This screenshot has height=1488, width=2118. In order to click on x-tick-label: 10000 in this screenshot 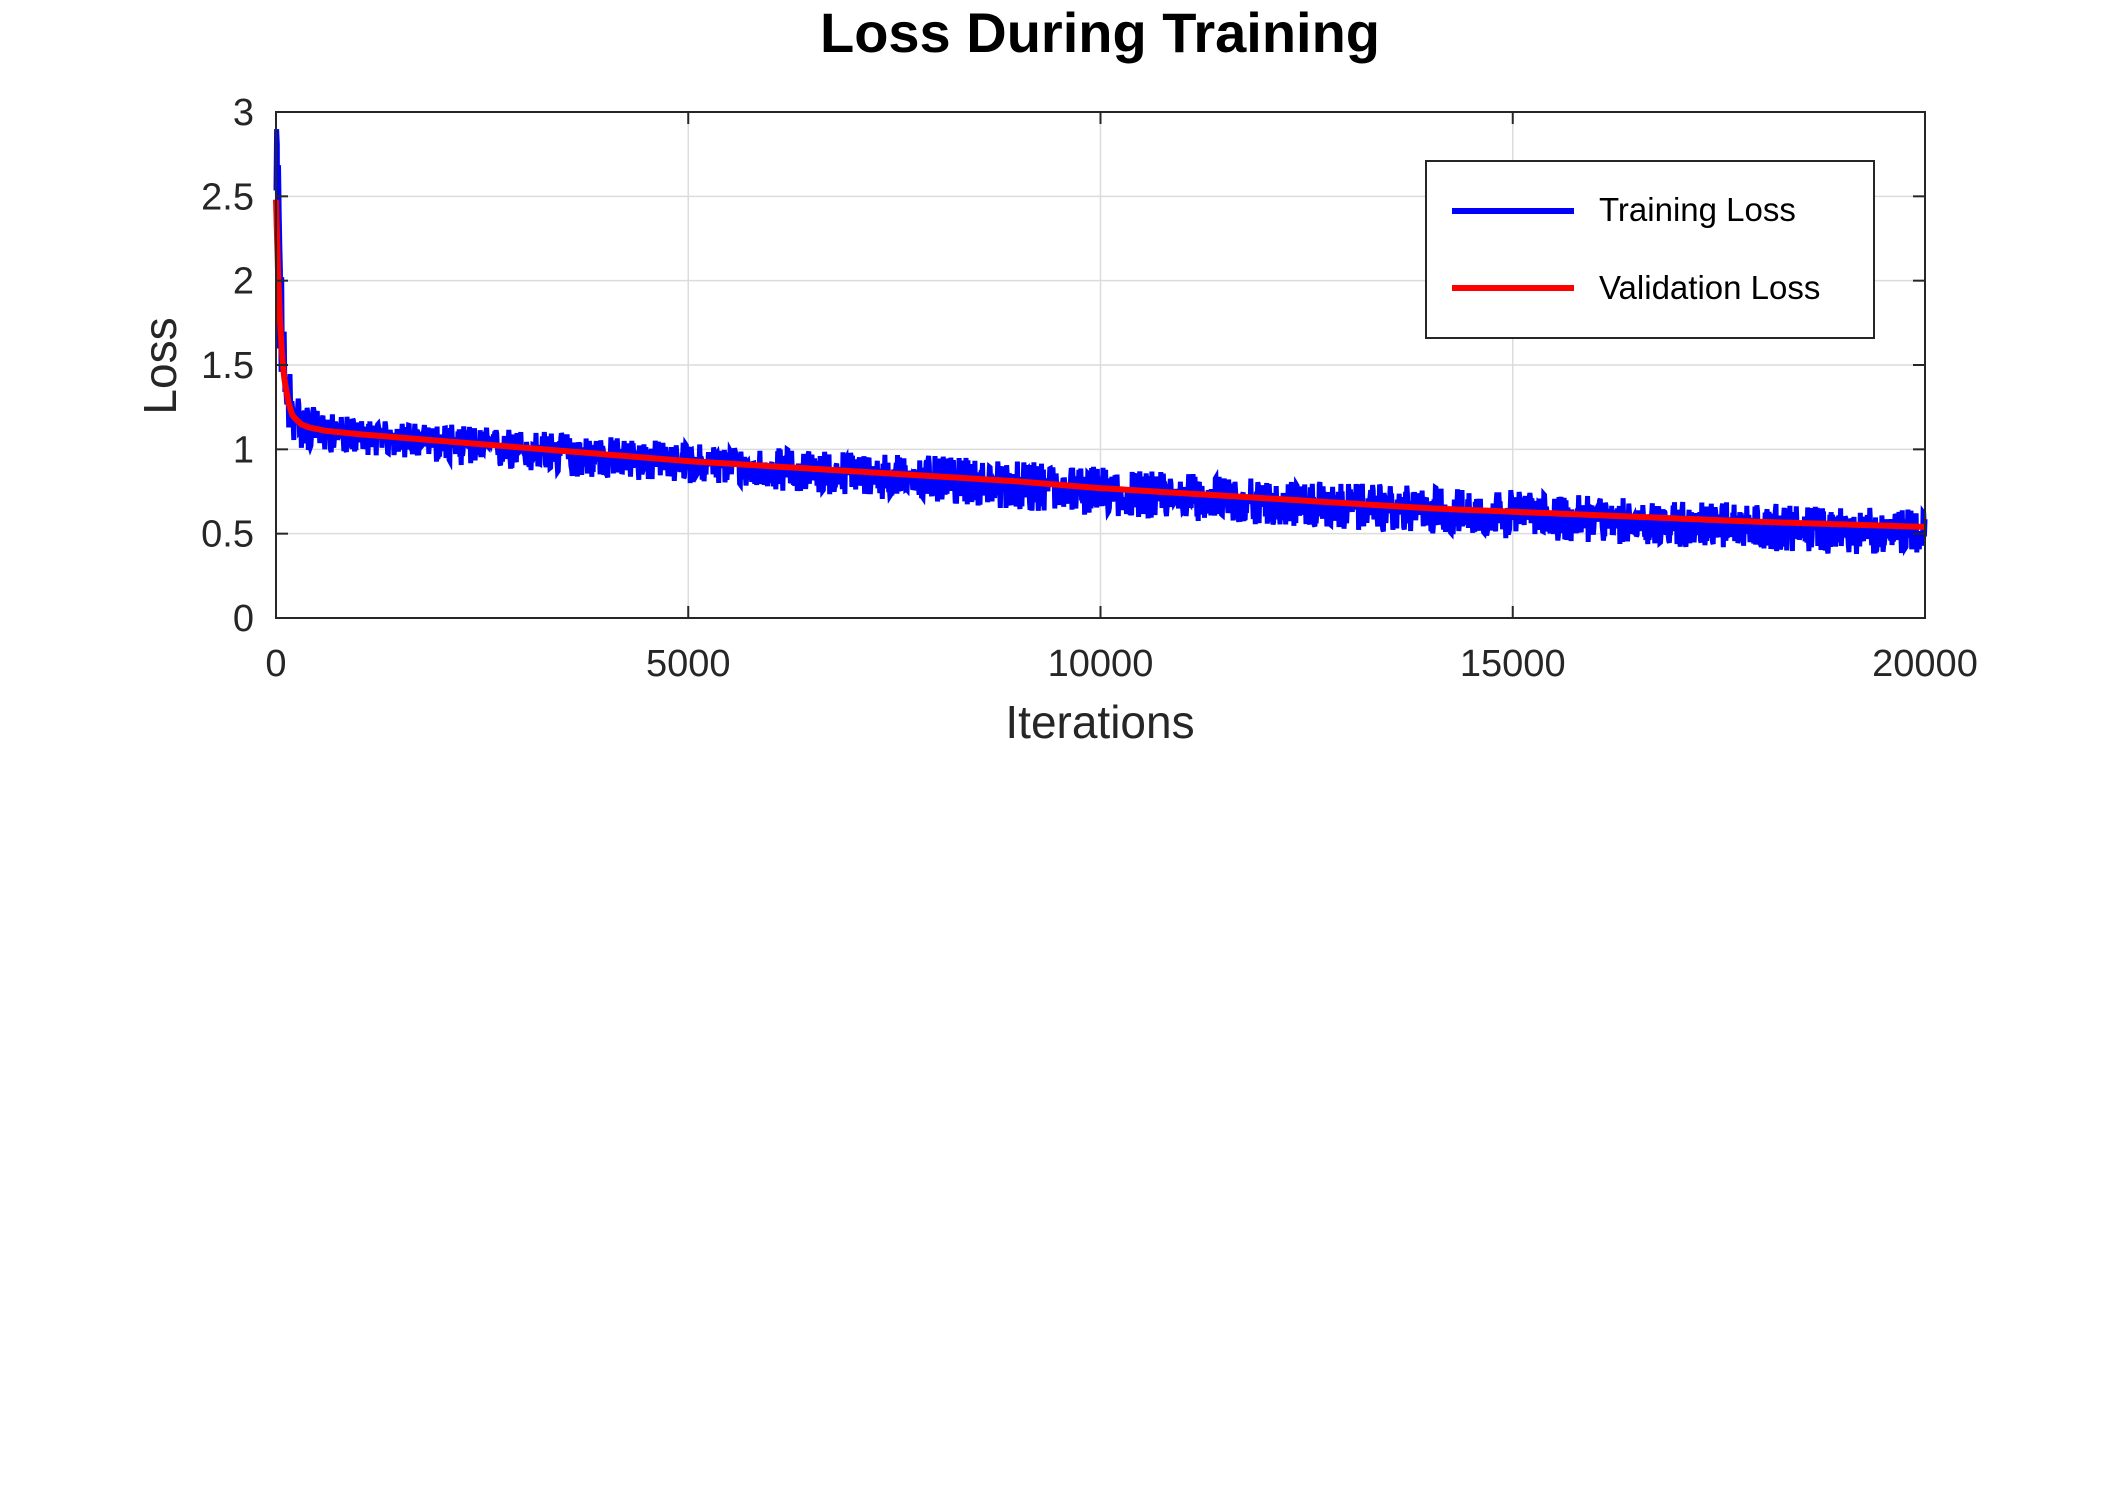, I will do `click(1101, 664)`.